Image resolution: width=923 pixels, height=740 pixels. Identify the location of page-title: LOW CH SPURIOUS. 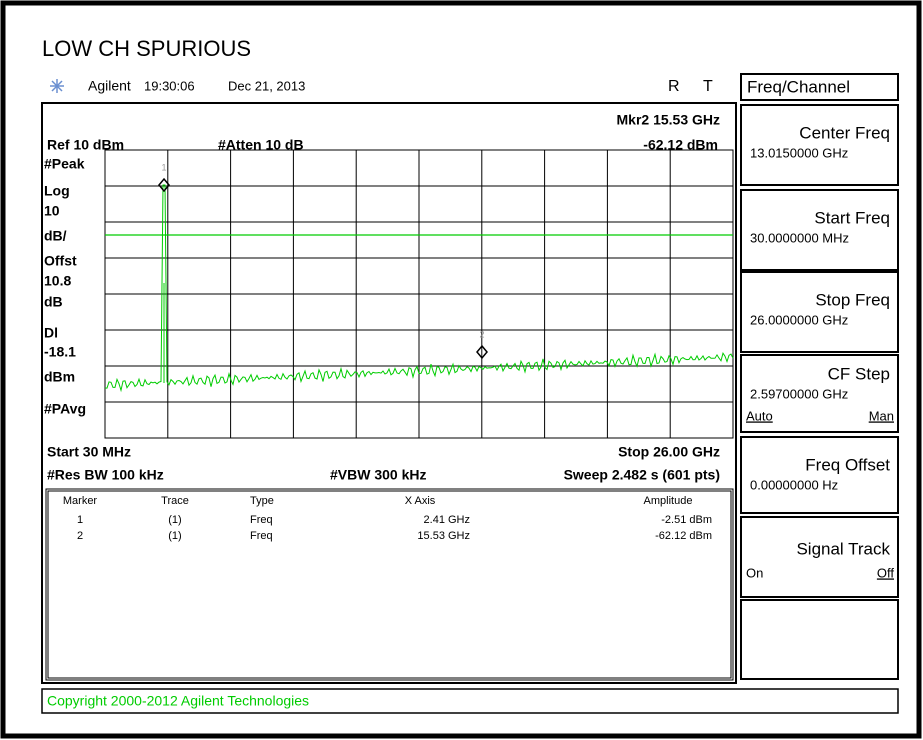
(146, 48).